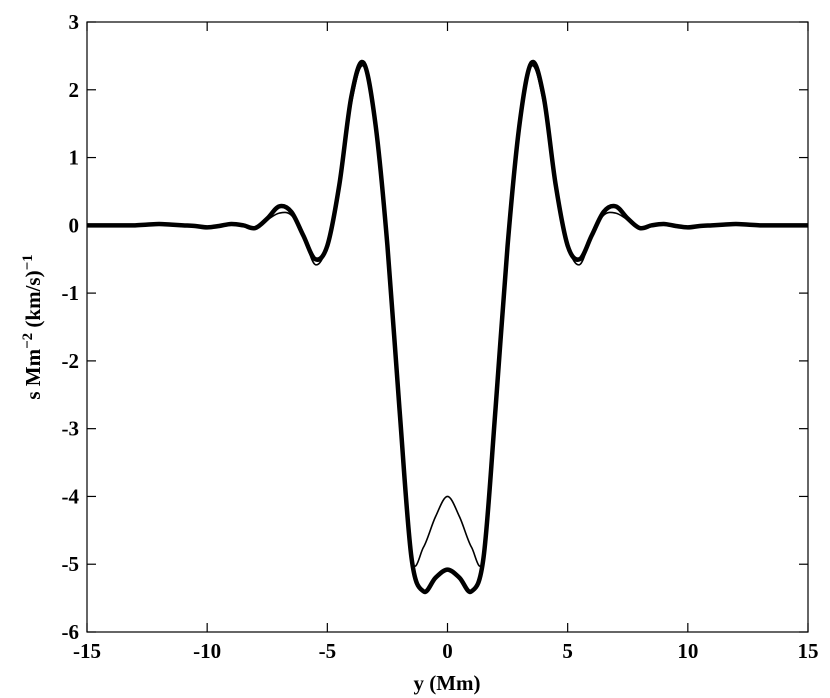 Image resolution: width=830 pixels, height=698 pixels. I want to click on y-tick-label: 1, so click(74, 158).